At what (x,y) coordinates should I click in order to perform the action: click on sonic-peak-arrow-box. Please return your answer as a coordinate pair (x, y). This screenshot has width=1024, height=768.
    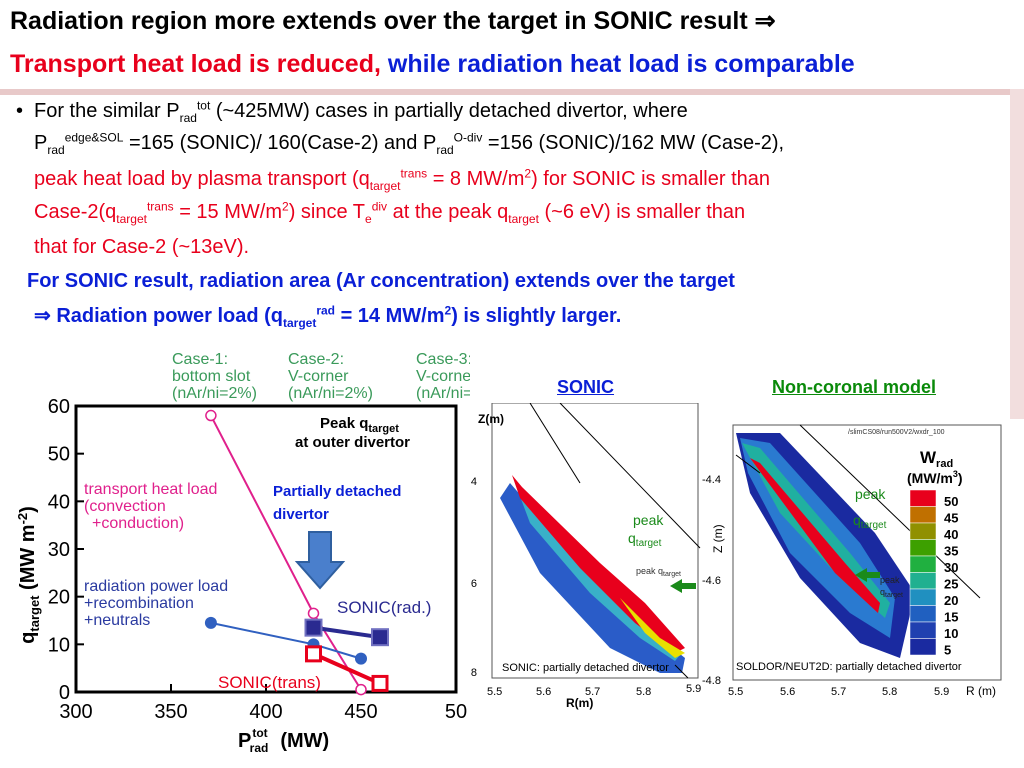
    Looking at the image, I should click on (666, 570).